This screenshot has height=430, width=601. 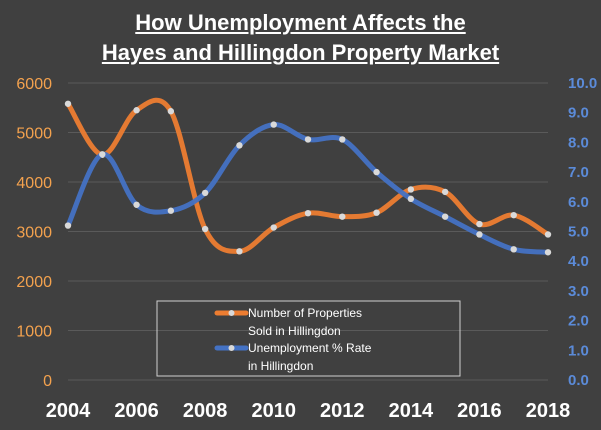 I want to click on legend-properties-sold-label: Number of Properties, so click(x=305, y=313).